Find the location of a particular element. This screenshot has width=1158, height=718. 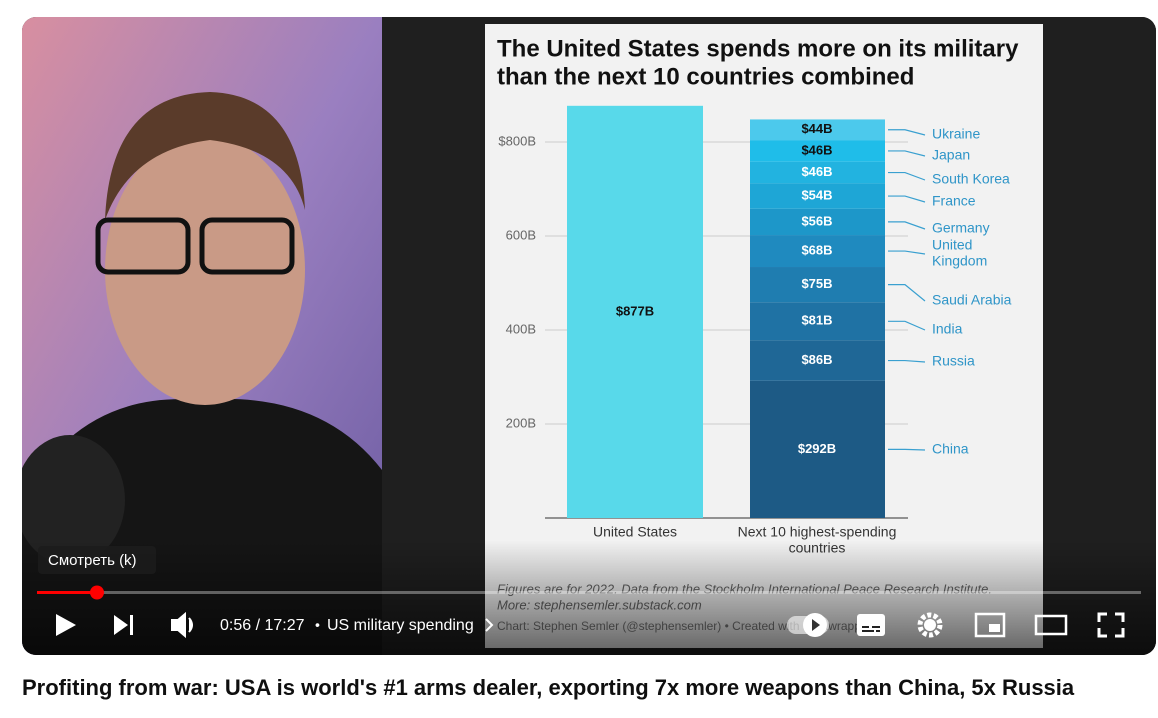

value-label: $75B is located at coordinates (816, 283).